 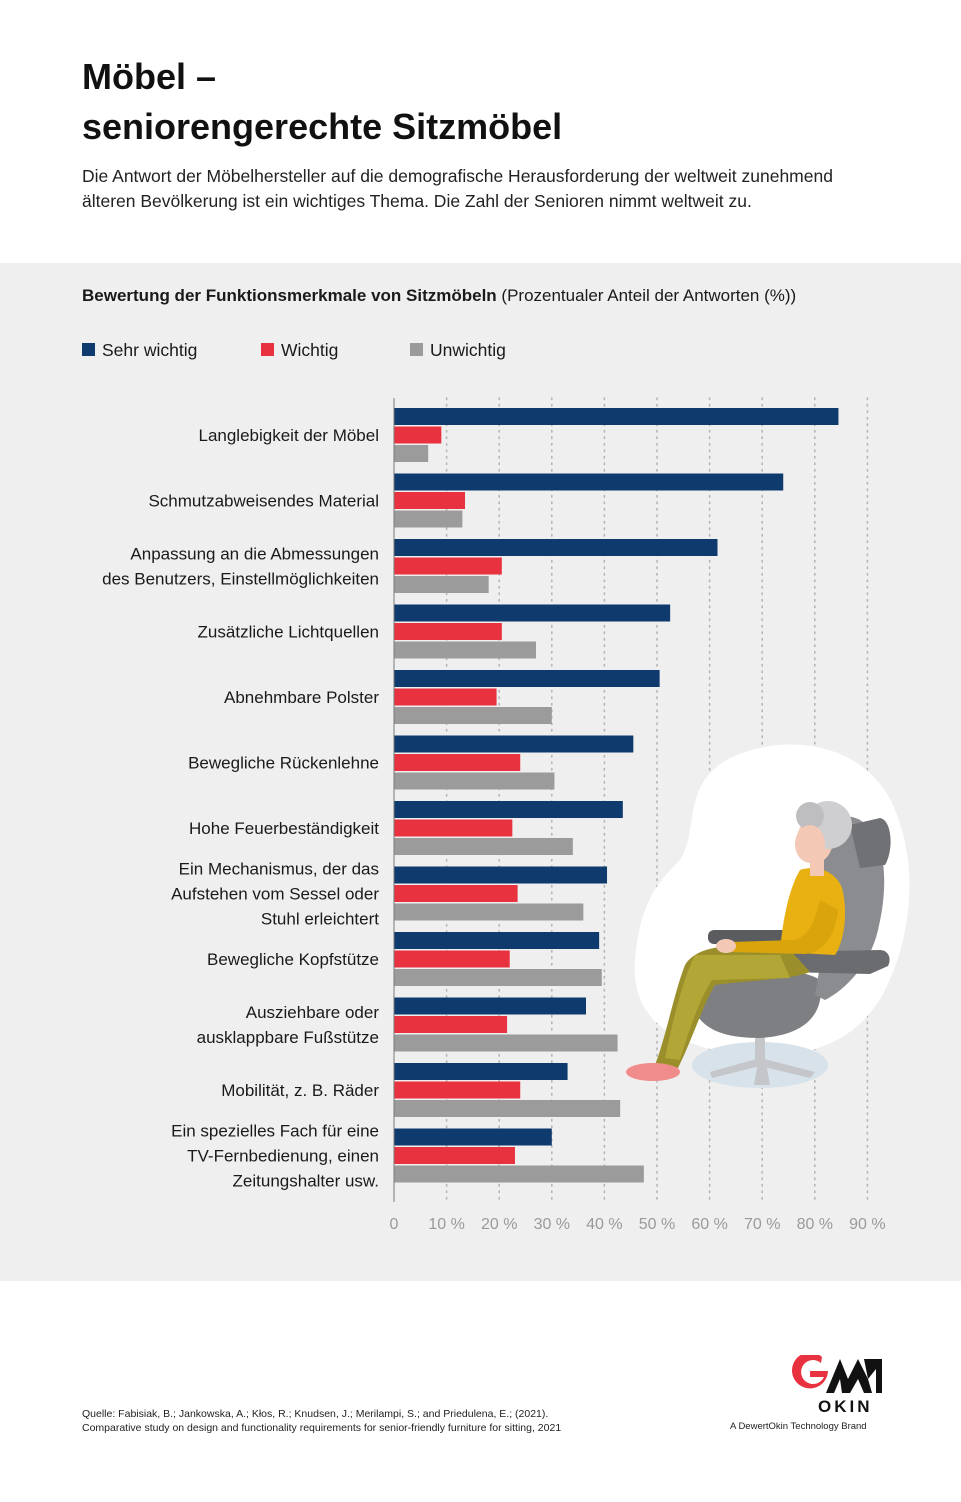 What do you see at coordinates (762, 1224) in the screenshot?
I see `x-tick-label: 70 %` at bounding box center [762, 1224].